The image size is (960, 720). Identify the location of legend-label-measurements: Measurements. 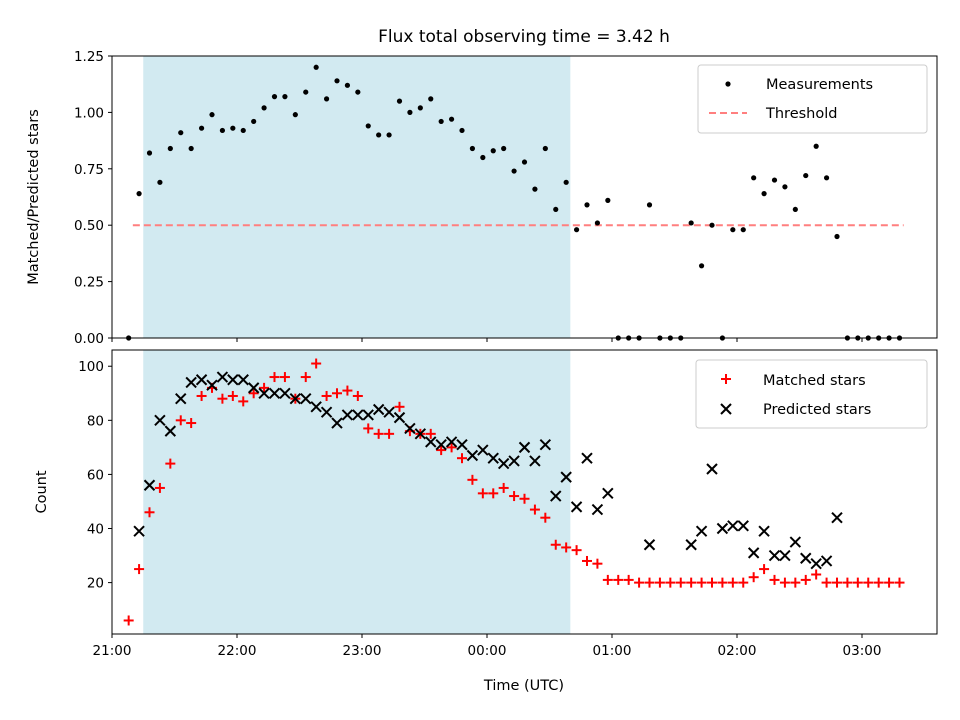
(819, 85).